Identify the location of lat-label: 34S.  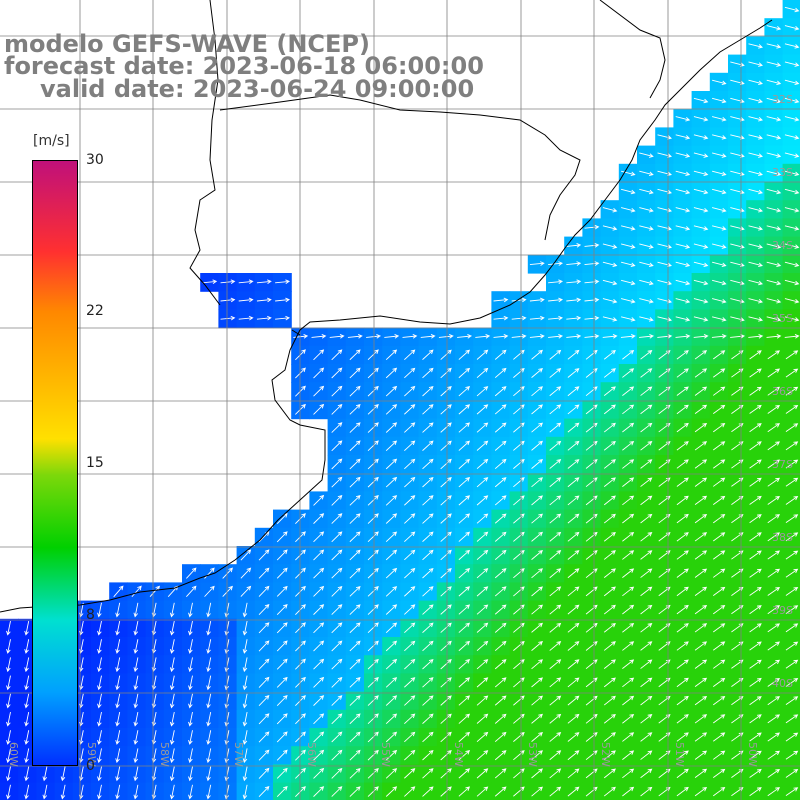
(782, 245).